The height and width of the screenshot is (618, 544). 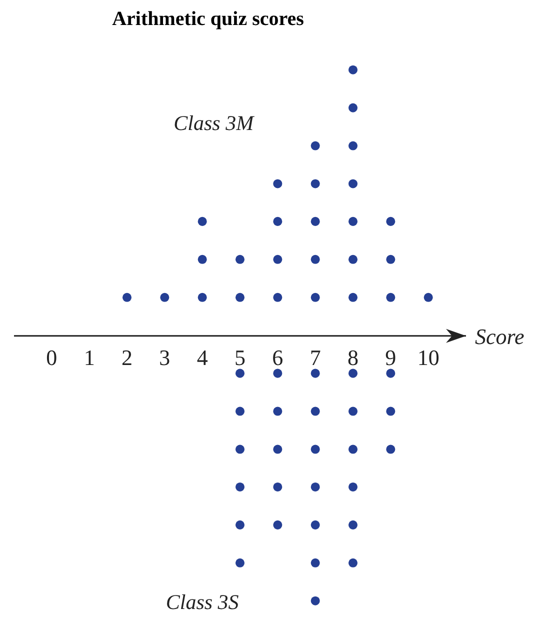 I want to click on x-tick-label: 3, so click(x=164, y=357).